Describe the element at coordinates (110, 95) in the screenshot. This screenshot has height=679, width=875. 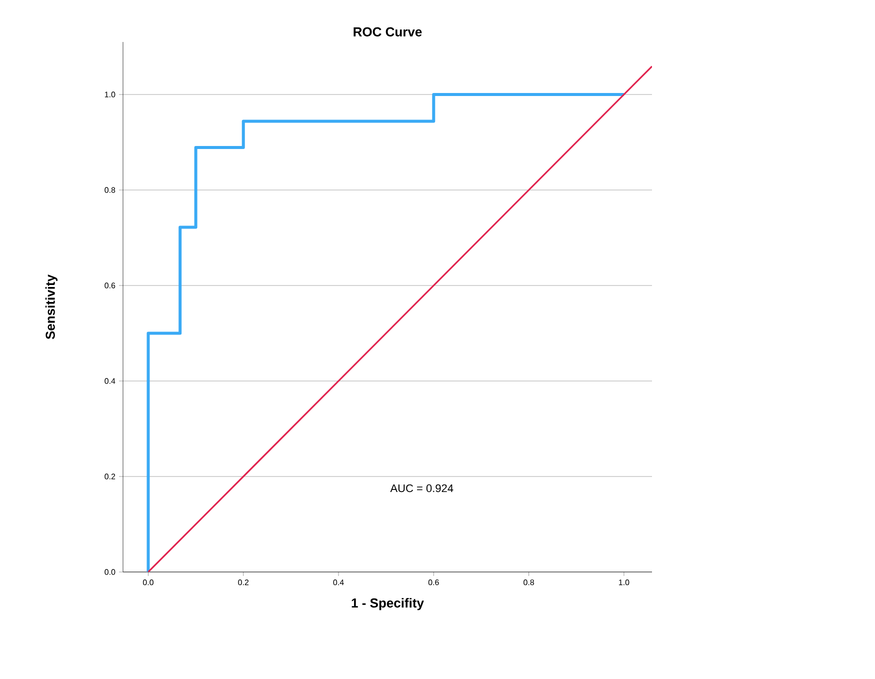
I see `y-tick-label: 1.0` at that location.